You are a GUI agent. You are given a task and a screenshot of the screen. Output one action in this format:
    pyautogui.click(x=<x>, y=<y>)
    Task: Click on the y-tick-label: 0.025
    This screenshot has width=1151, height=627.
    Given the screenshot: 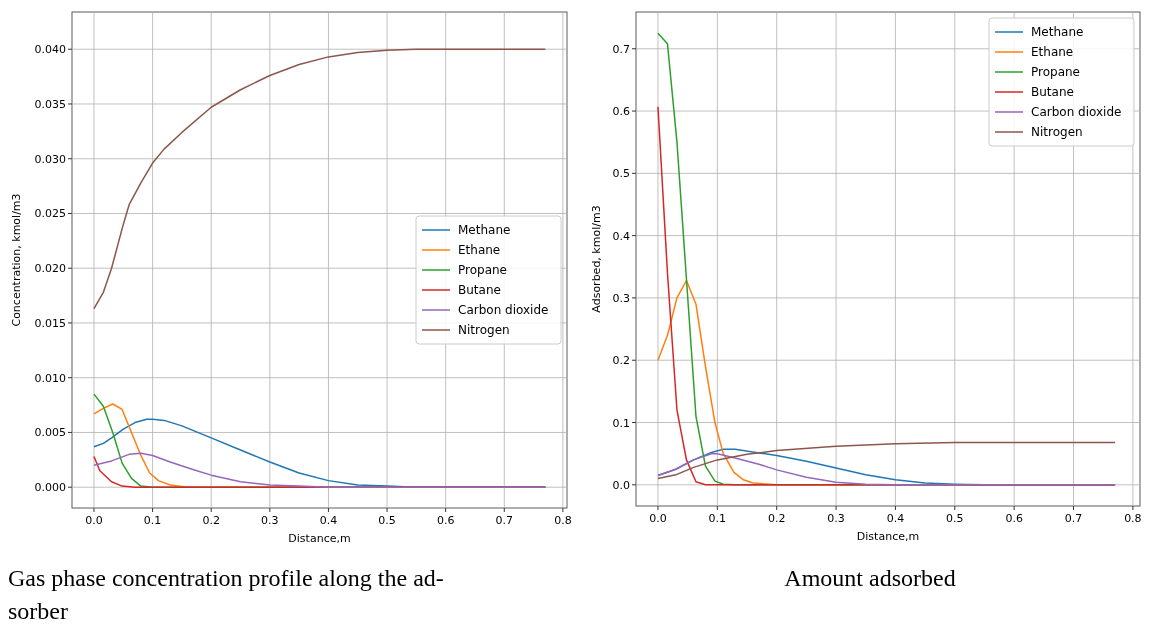 What is the action you would take?
    pyautogui.click(x=50, y=214)
    